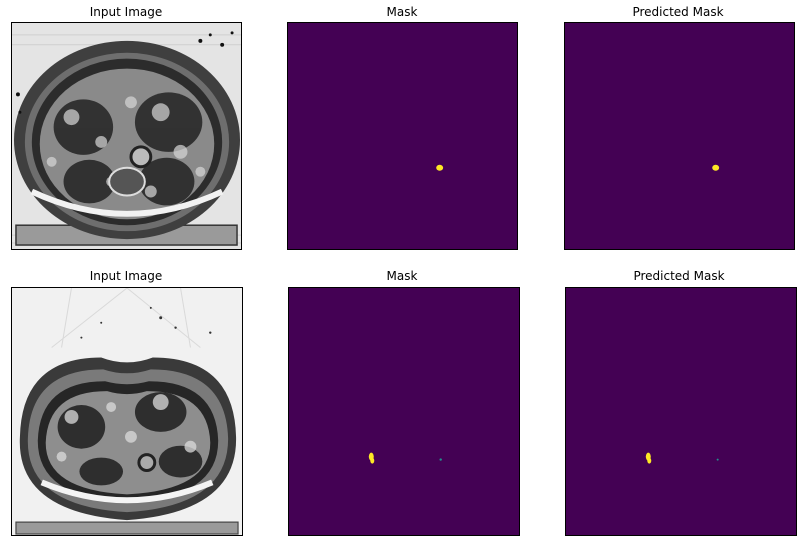 The height and width of the screenshot is (550, 812). What do you see at coordinates (126, 12) in the screenshot?
I see `row1-input-title: Input Image` at bounding box center [126, 12].